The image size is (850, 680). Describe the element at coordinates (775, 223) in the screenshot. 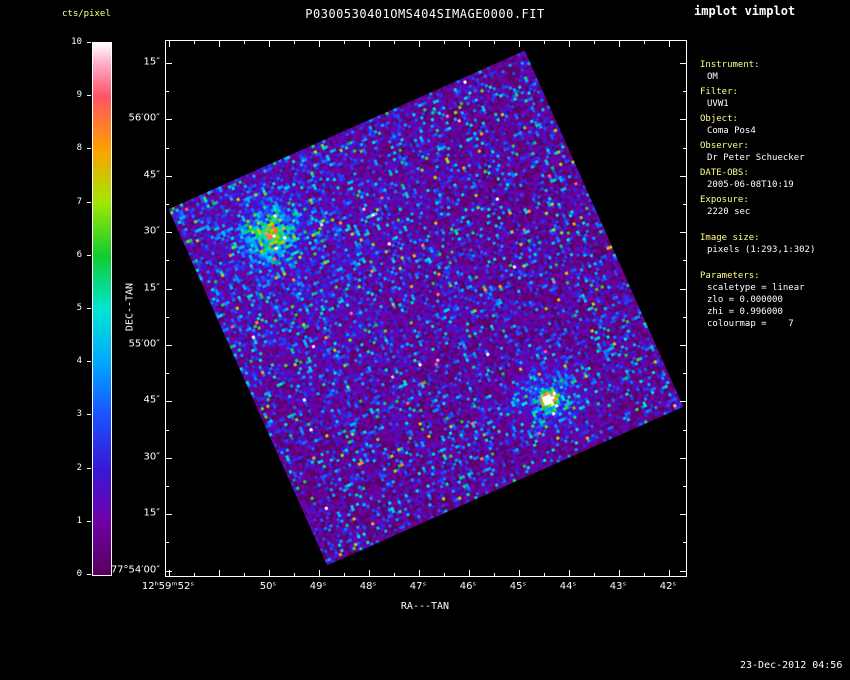

I see `metadata-gap` at that location.